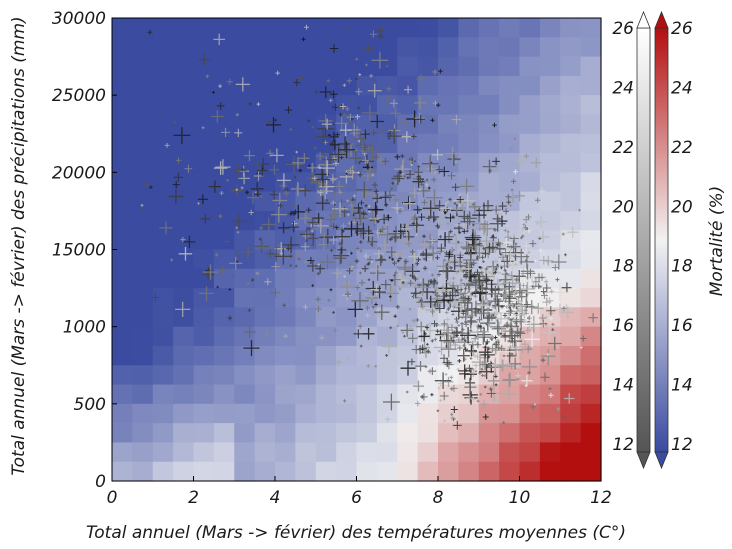 Image resolution: width=732 pixels, height=549 pixels. What do you see at coordinates (112, 498) in the screenshot?
I see `x-tick-label: 0` at bounding box center [112, 498].